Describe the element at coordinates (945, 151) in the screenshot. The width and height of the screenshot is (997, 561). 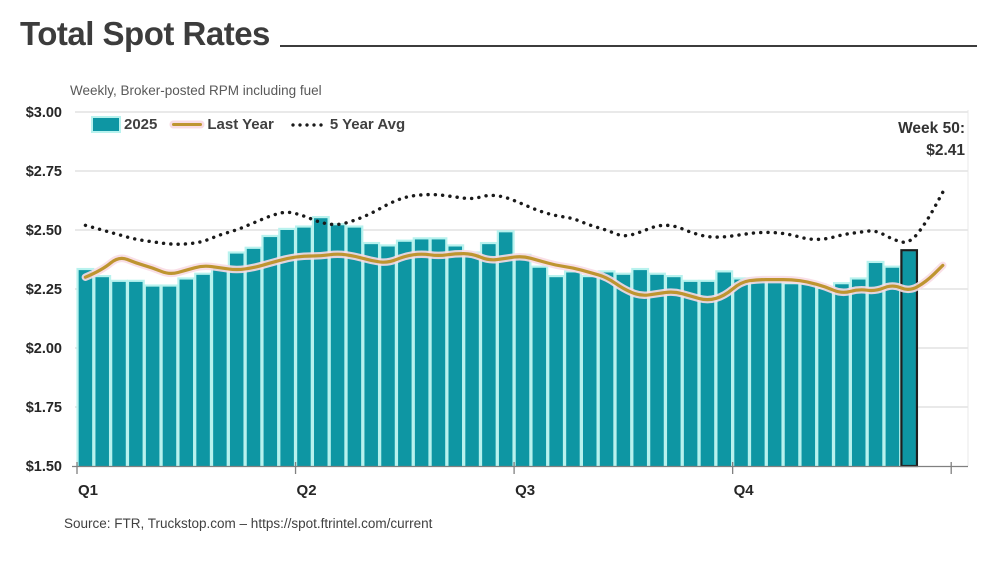
I see `week50-annotation-value: $2.41` at that location.